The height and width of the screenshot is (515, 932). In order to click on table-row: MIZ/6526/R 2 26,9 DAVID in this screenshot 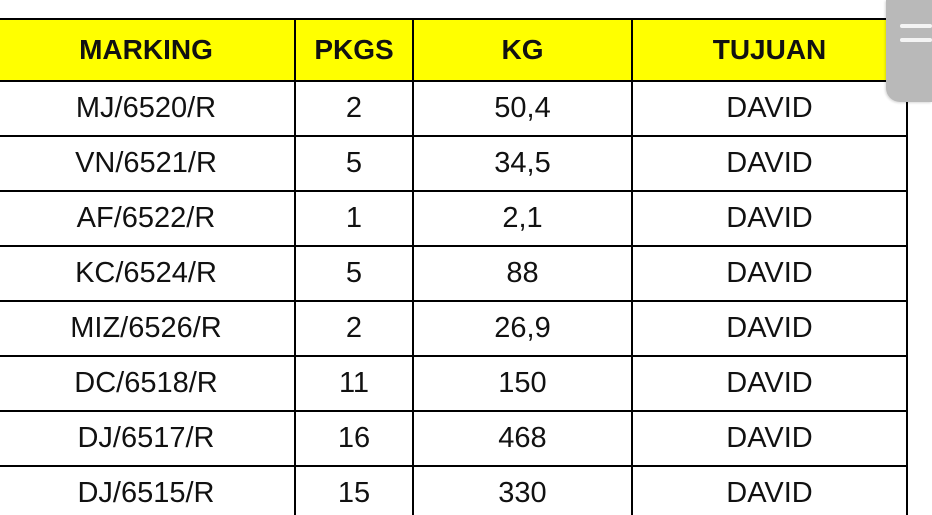, I will do `click(454, 328)`.